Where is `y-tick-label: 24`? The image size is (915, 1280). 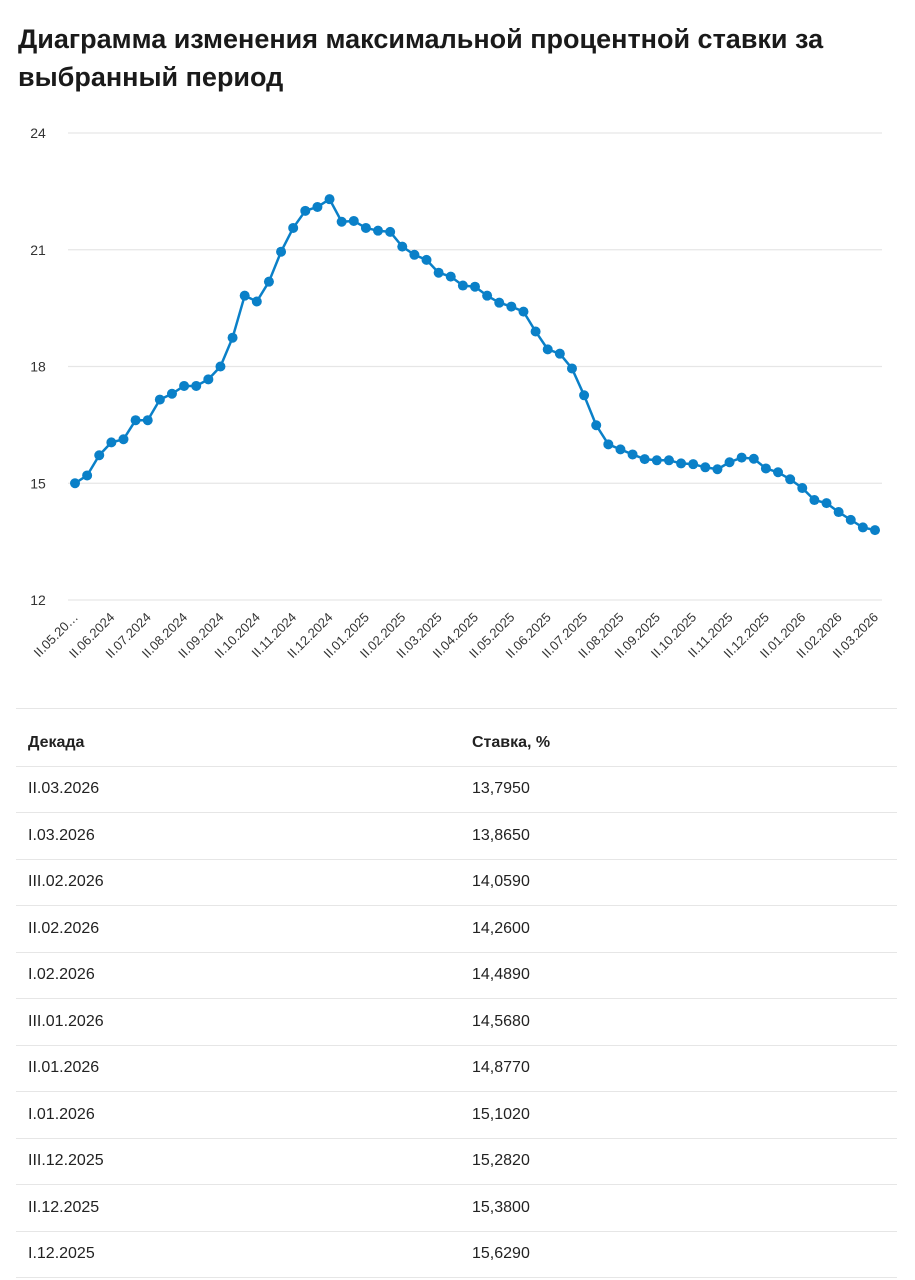 y-tick-label: 24 is located at coordinates (38, 133).